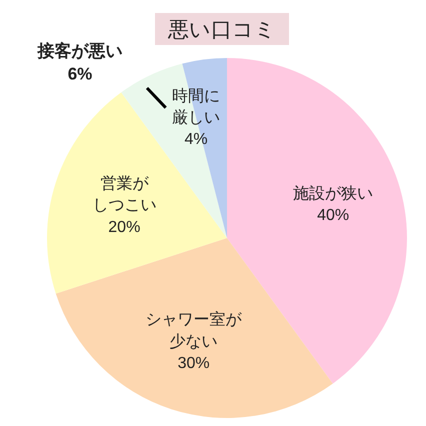 This screenshot has height=426, width=426. Describe the element at coordinates (124, 194) in the screenshot. I see `slice-label: 営業がしつこい` at that location.